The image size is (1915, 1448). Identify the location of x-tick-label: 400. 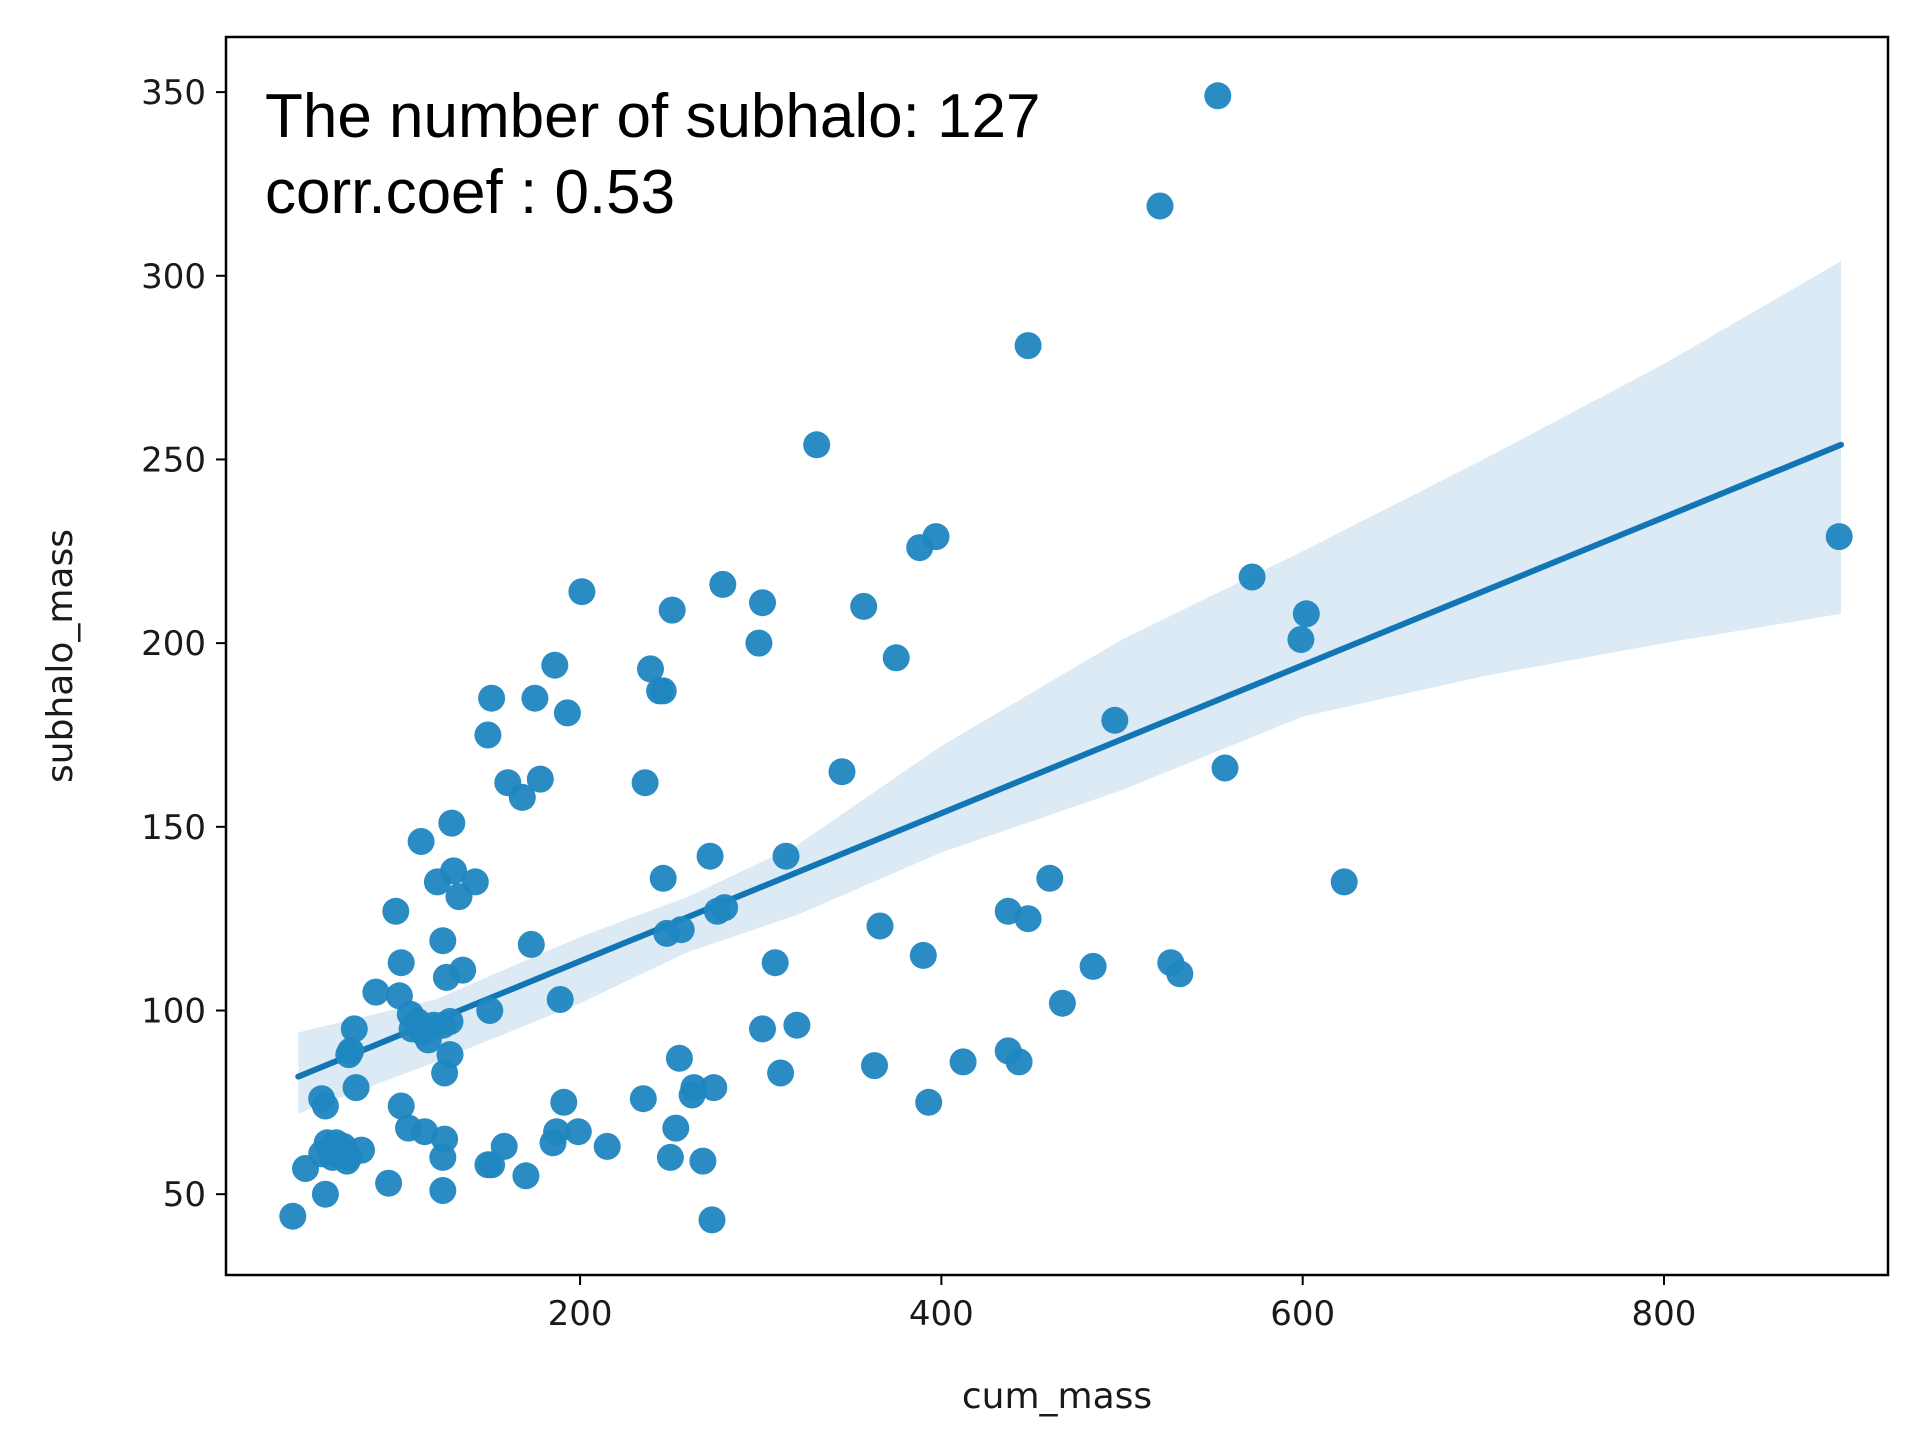
(941, 1314).